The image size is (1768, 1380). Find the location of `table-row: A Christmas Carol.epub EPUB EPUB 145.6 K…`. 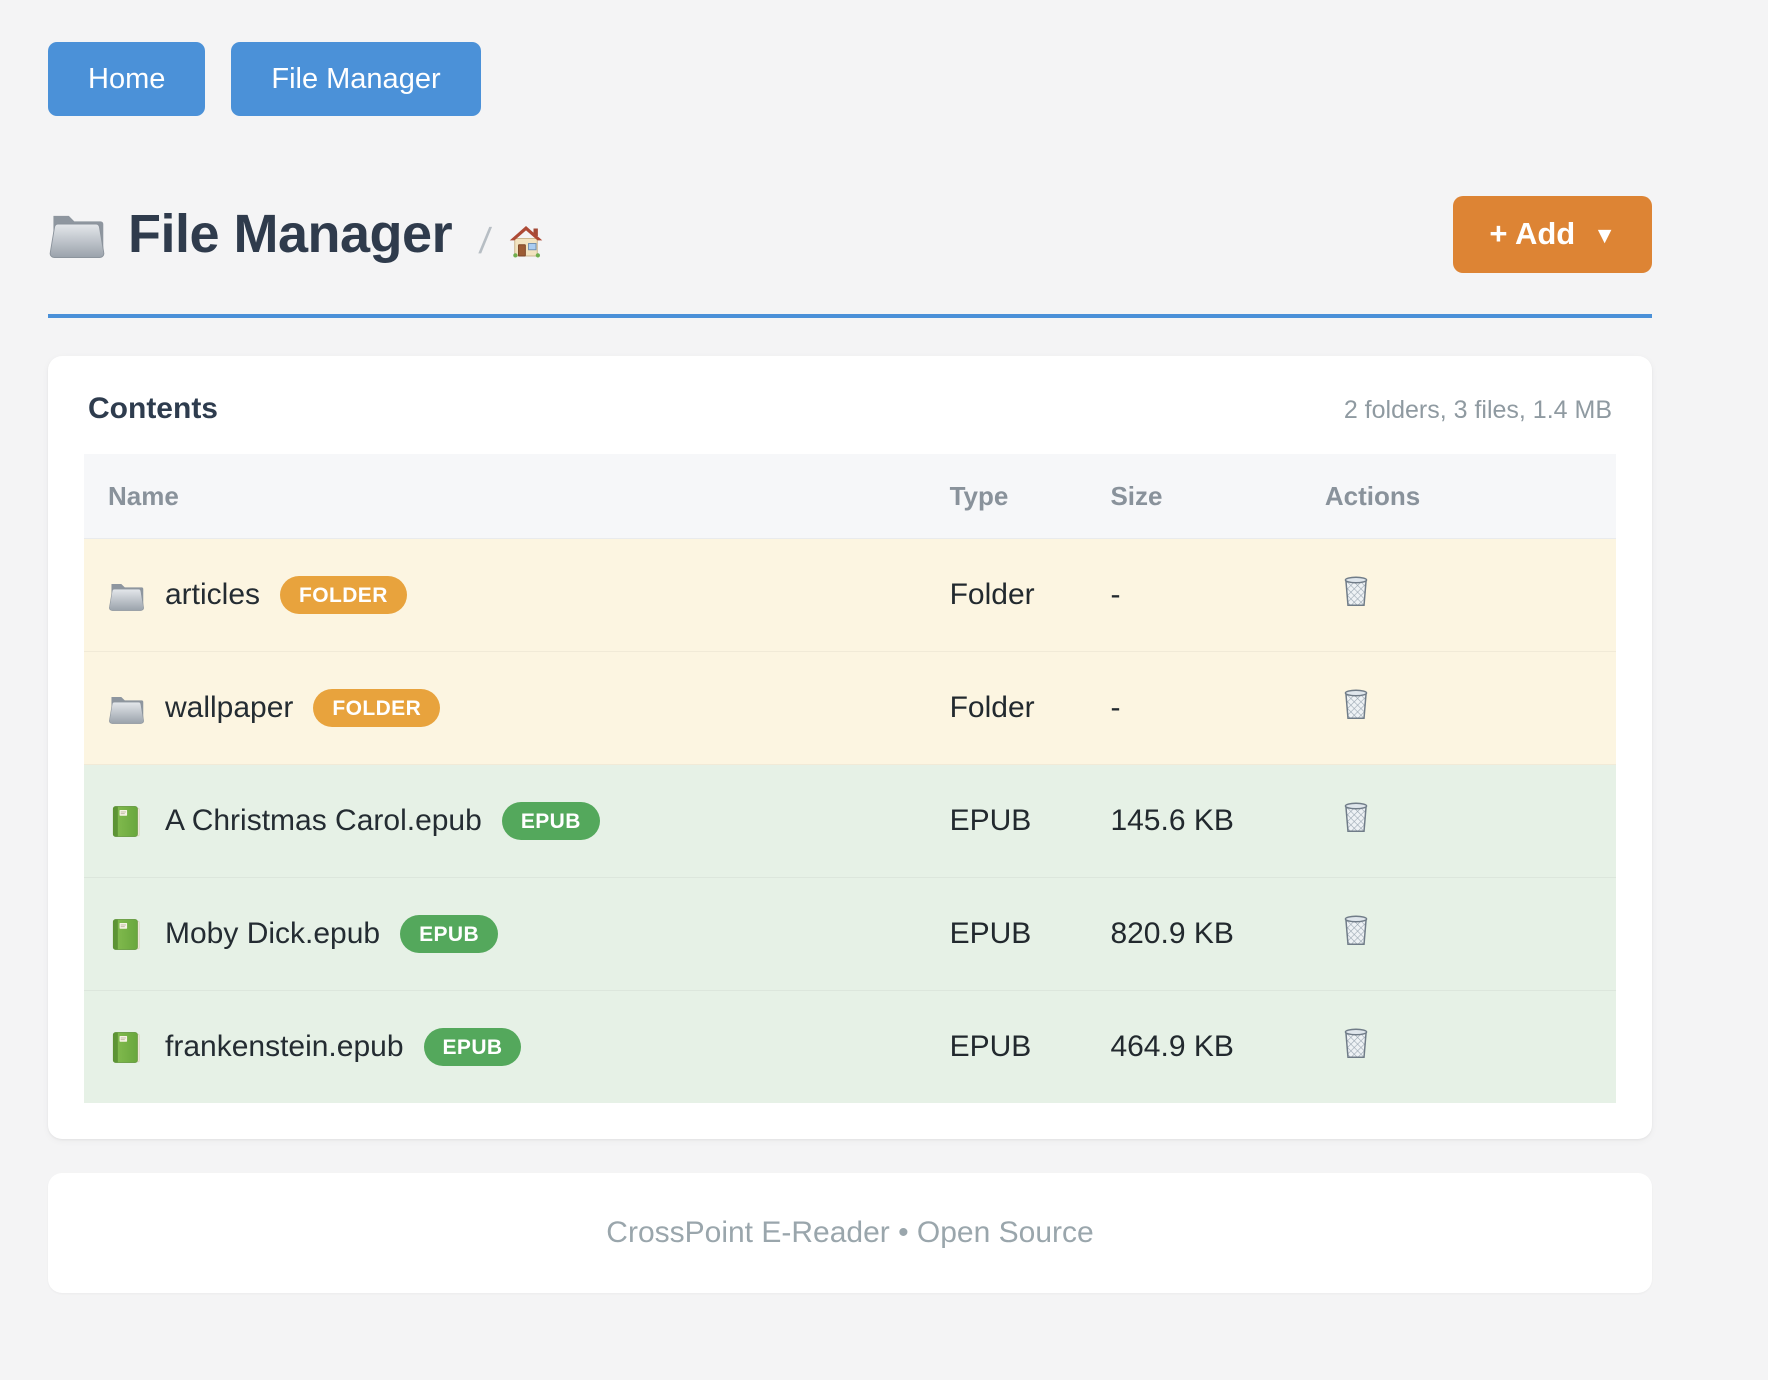

table-row: A Christmas Carol.epub EPUB EPUB 145.6 K… is located at coordinates (850, 821).